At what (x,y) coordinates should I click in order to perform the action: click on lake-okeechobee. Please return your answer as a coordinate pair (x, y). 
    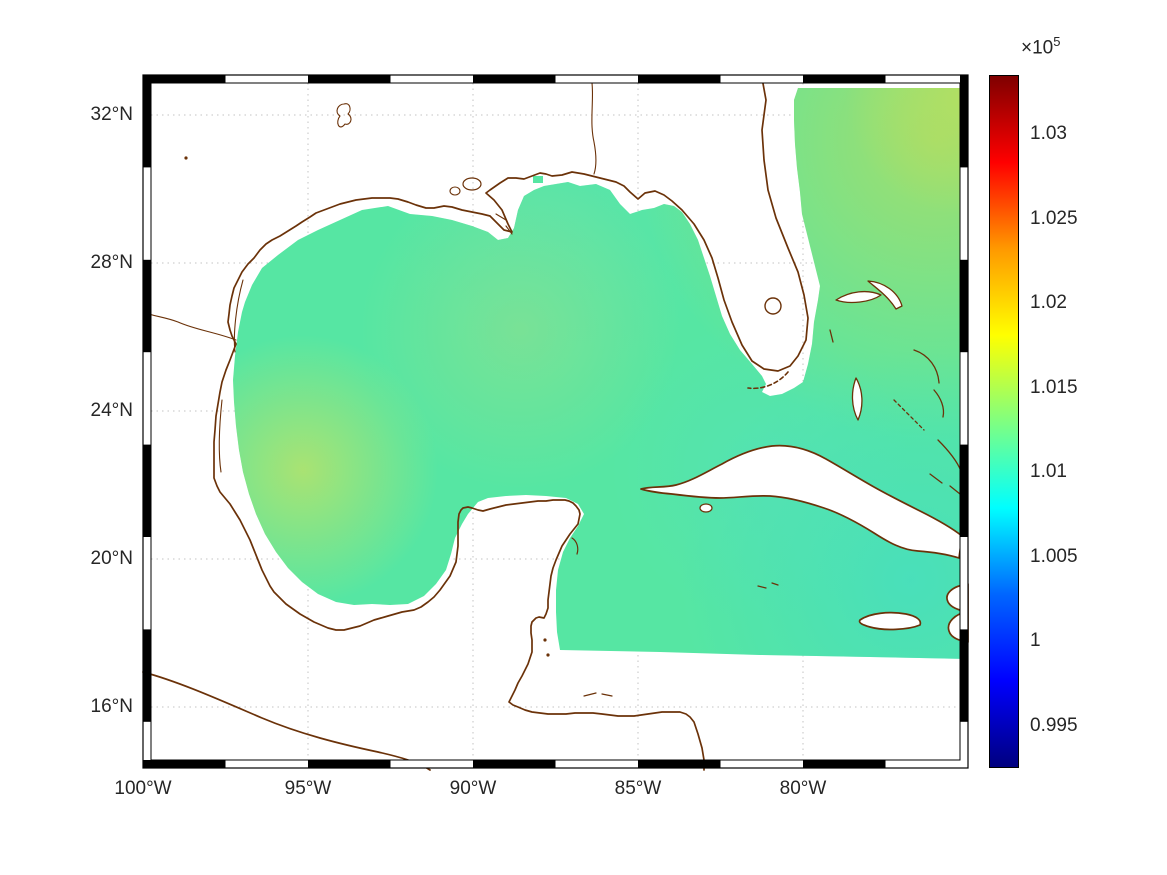
    Looking at the image, I should click on (773, 306).